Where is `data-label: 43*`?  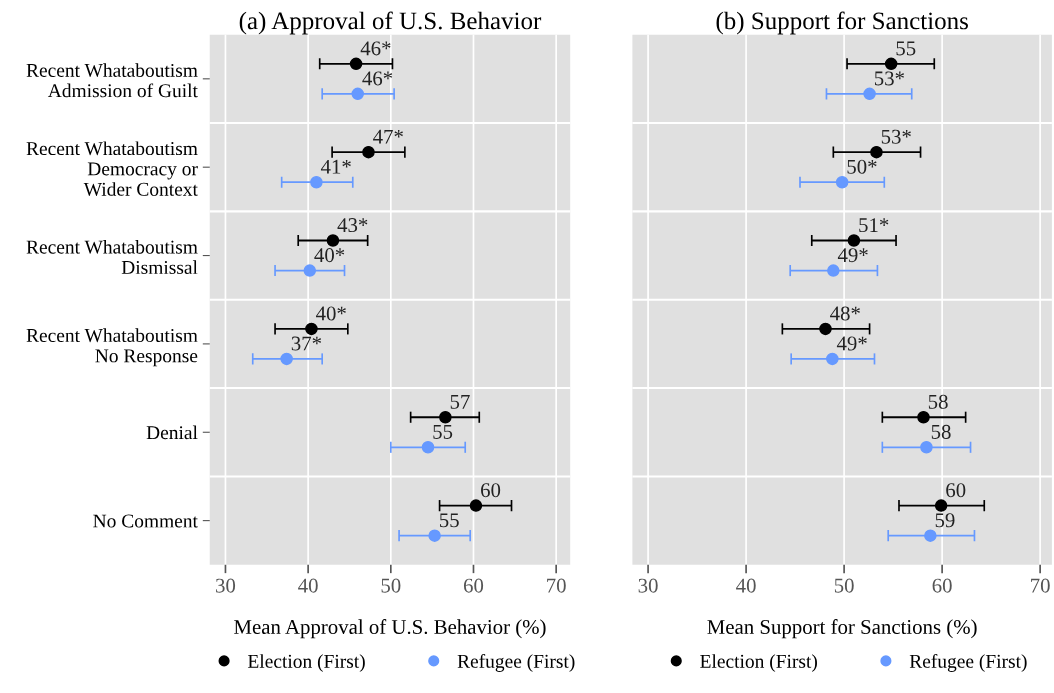 data-label: 43* is located at coordinates (352, 225).